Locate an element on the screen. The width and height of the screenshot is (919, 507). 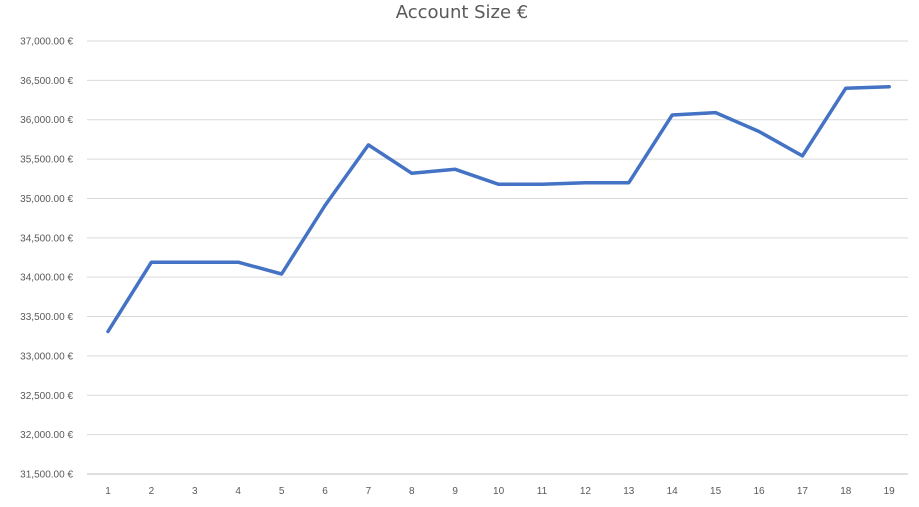
x-tick-label: 3 is located at coordinates (195, 491).